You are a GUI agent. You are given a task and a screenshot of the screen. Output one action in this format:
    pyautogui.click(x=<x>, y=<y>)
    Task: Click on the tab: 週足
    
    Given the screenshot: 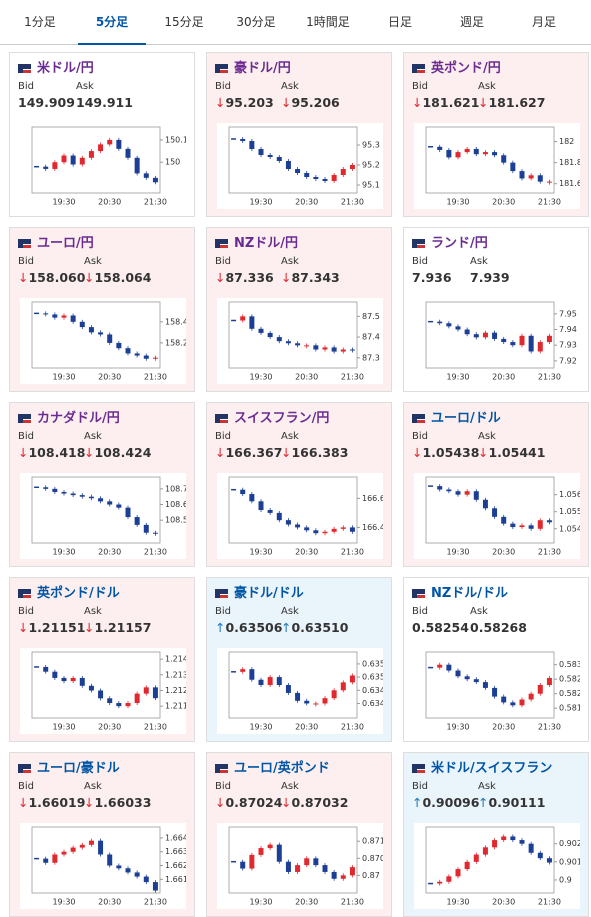 What is the action you would take?
    pyautogui.click(x=471, y=22)
    